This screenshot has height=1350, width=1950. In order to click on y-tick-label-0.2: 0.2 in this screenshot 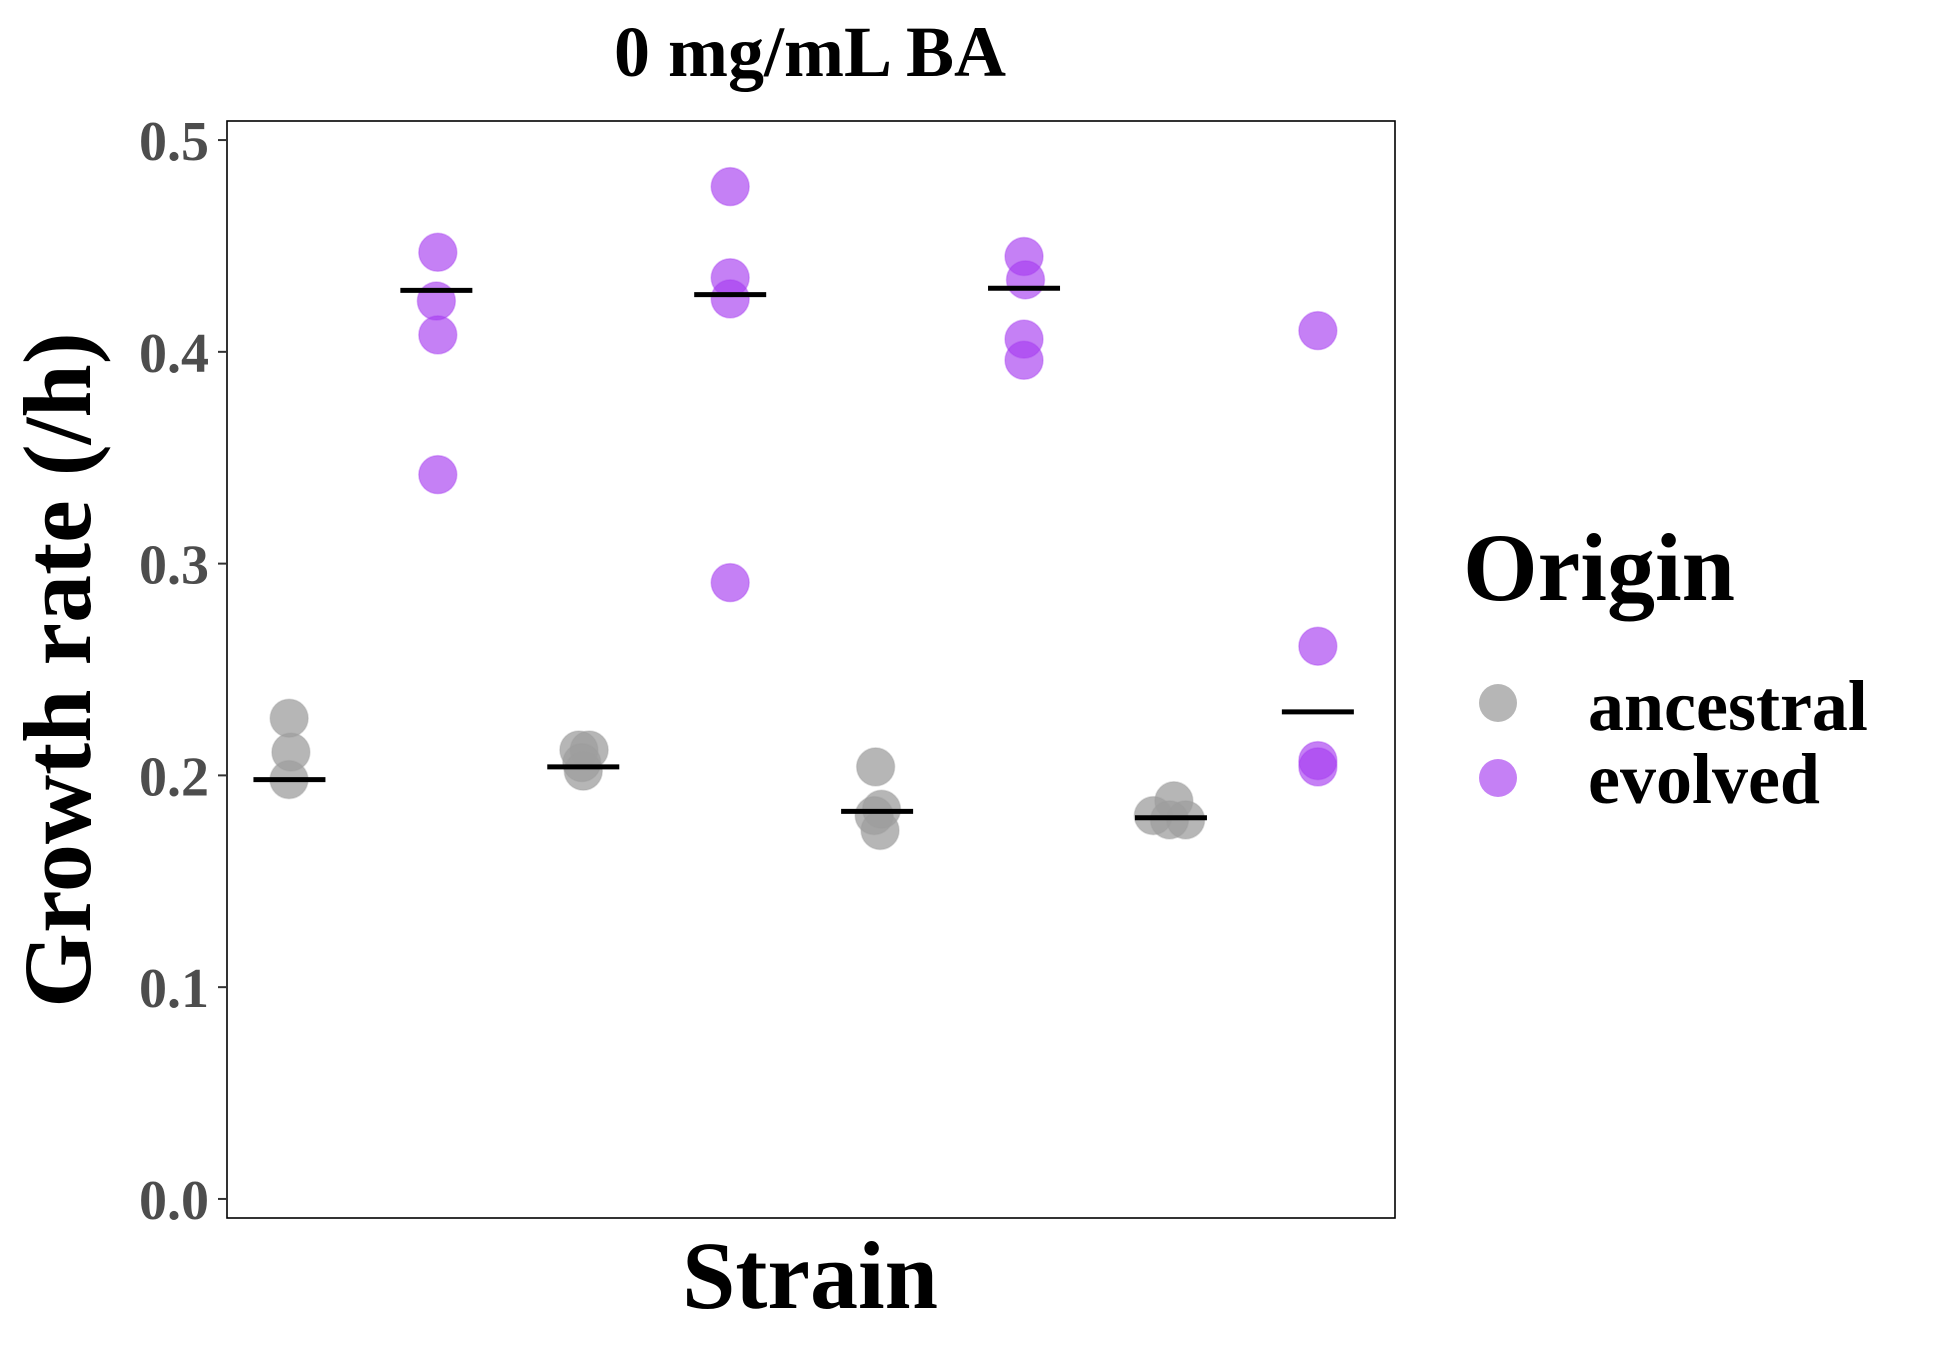, I will do `click(174, 777)`.